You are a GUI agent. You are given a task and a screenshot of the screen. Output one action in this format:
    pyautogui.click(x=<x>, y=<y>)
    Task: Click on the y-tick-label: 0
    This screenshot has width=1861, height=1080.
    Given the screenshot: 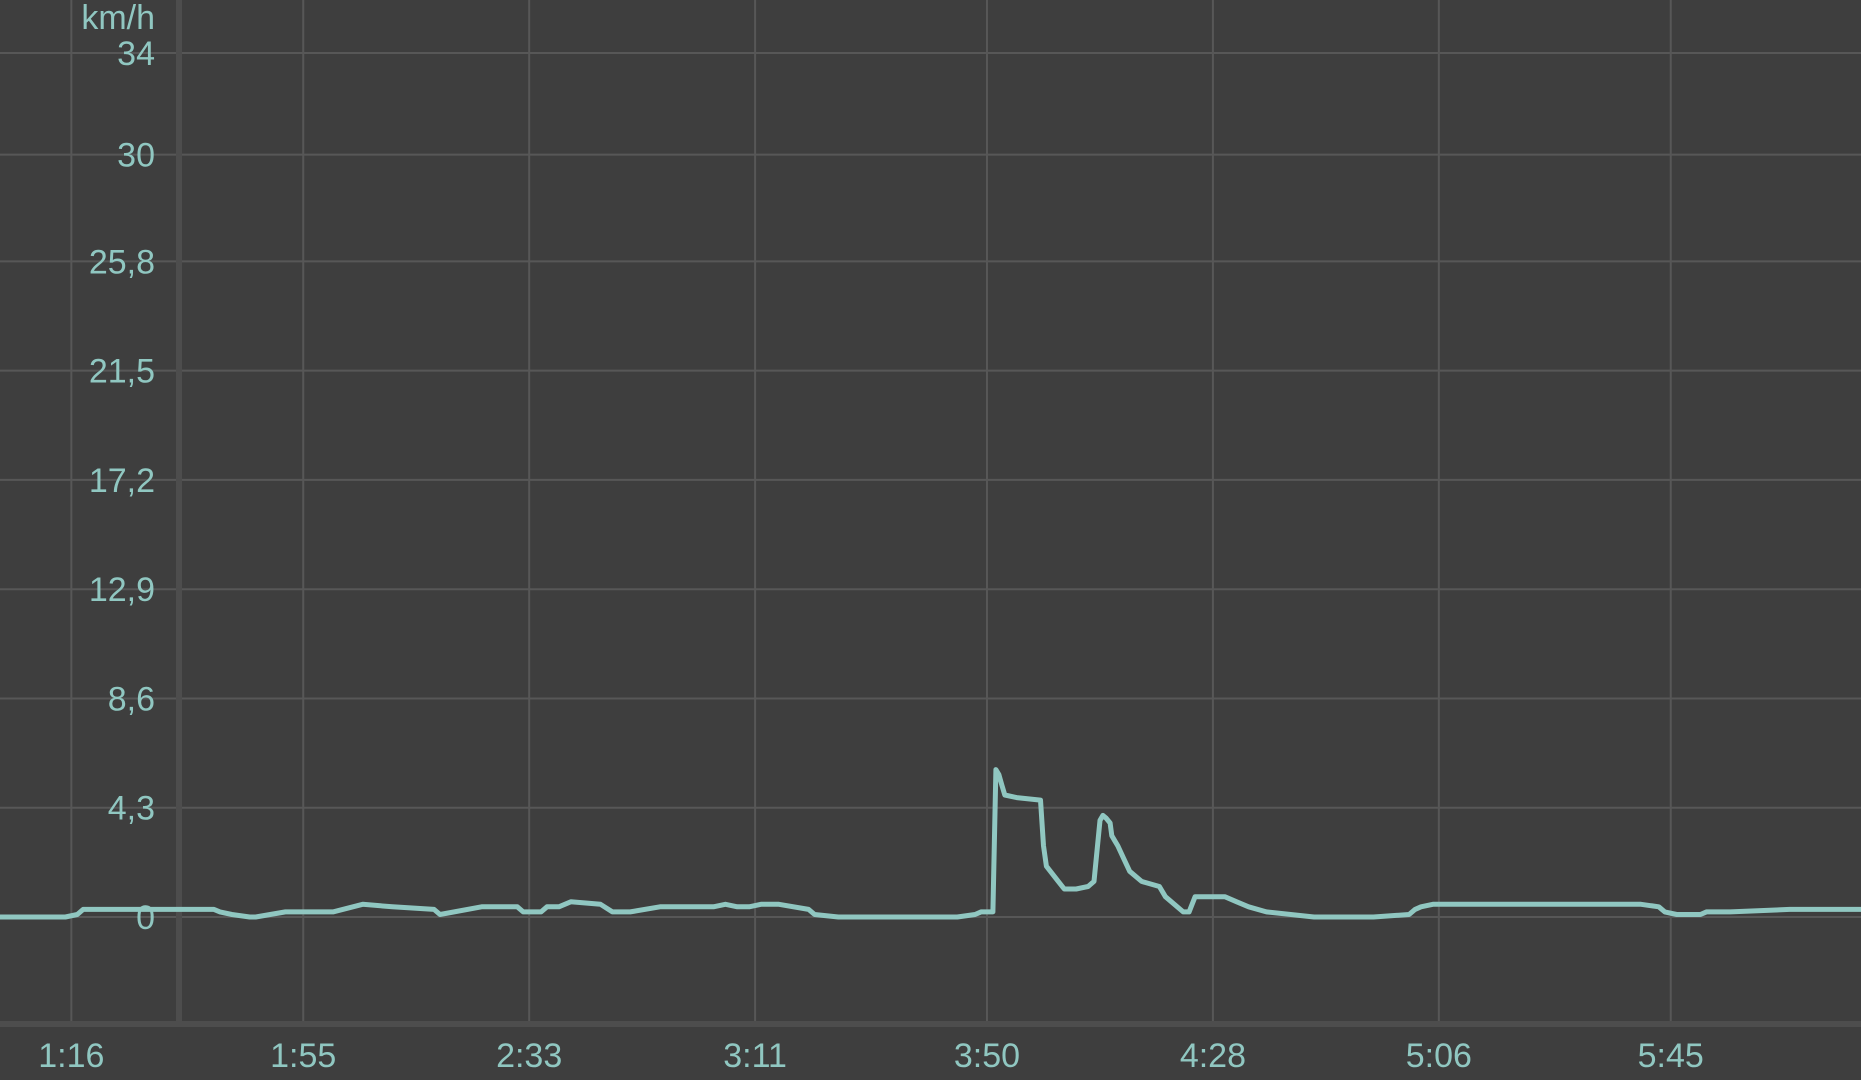 What is the action you would take?
    pyautogui.click(x=145, y=918)
    